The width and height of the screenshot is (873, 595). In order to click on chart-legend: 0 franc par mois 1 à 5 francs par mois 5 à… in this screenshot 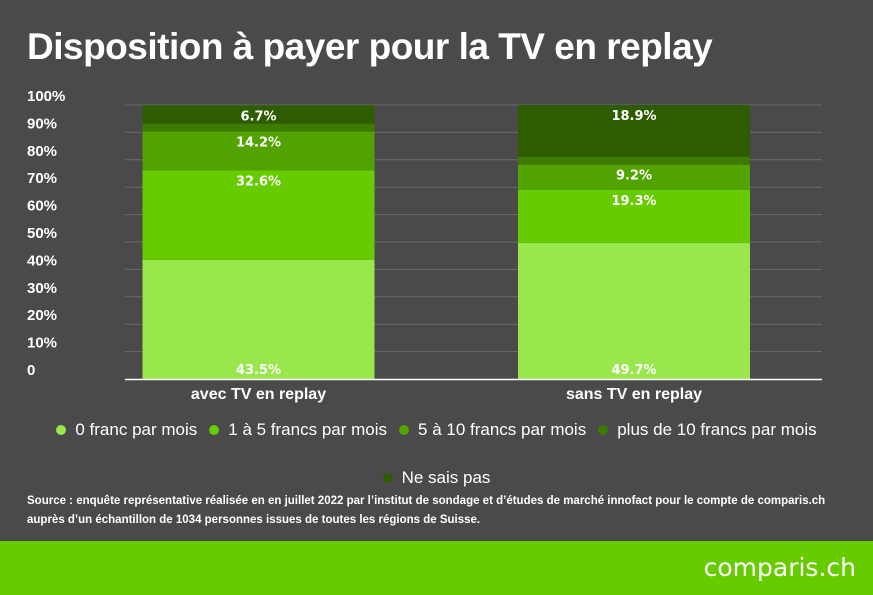, I will do `click(436, 454)`.